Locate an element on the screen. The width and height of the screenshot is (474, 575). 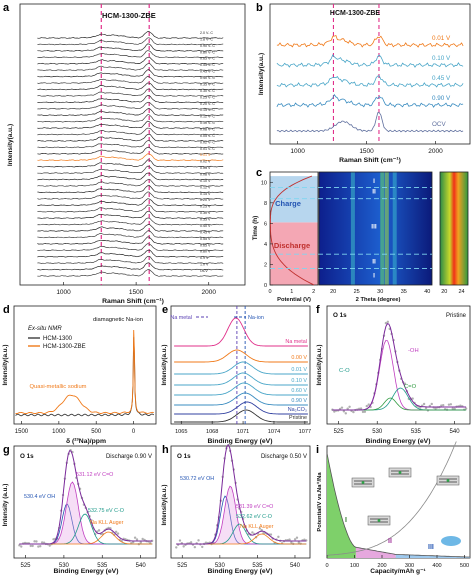
panel-i-xtick-label-2: 200 is located at coordinates (381, 566).